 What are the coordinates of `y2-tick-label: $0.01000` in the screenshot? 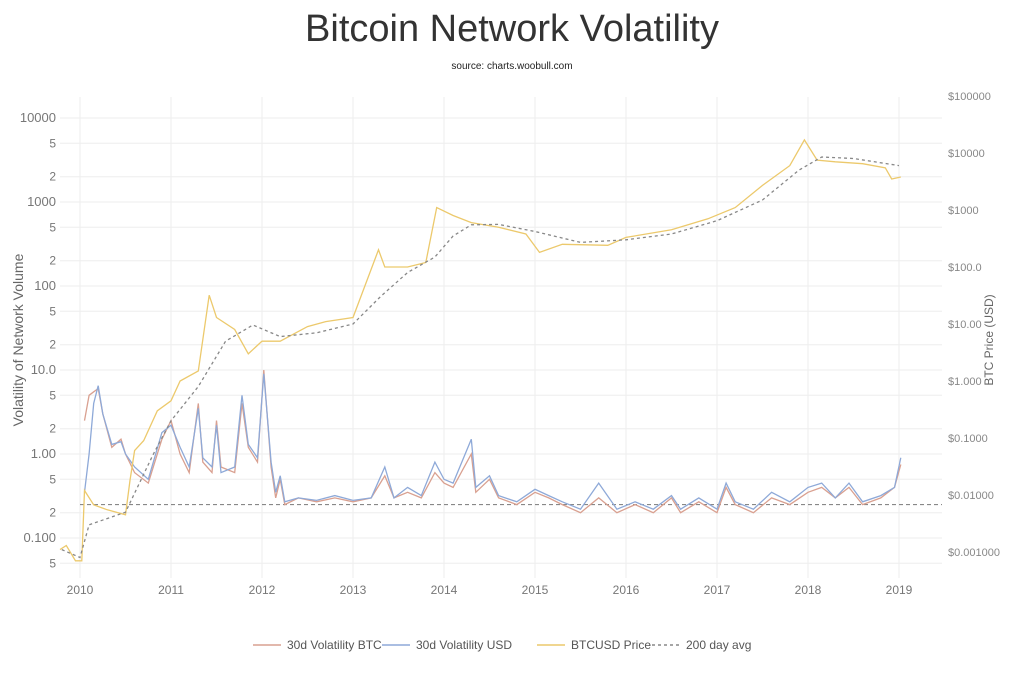 It's located at (971, 496).